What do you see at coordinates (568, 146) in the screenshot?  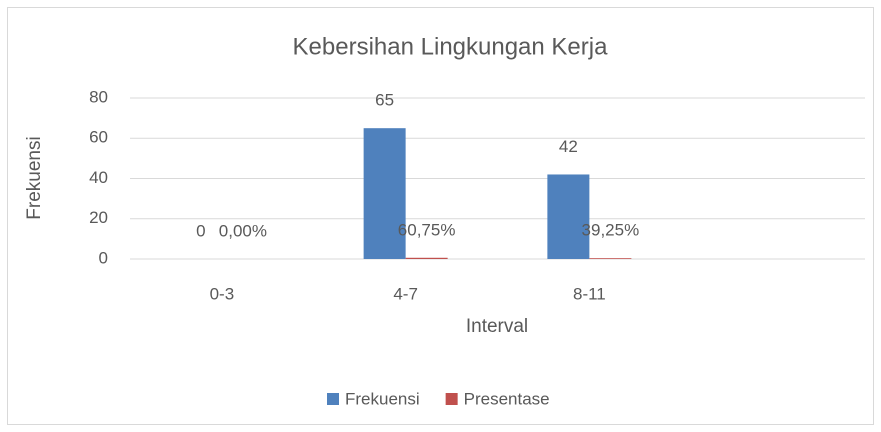 I see `data-label: 42` at bounding box center [568, 146].